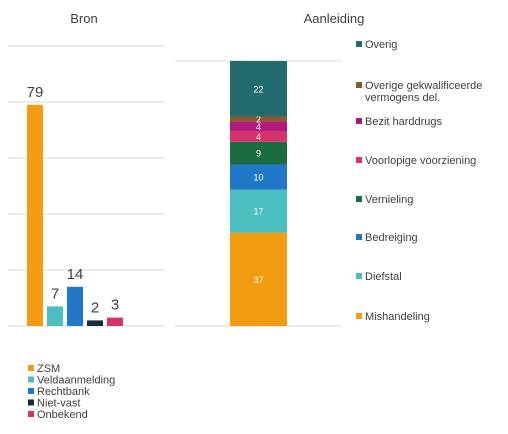  I want to click on segment-value-mishandeling: 37, so click(258, 280).